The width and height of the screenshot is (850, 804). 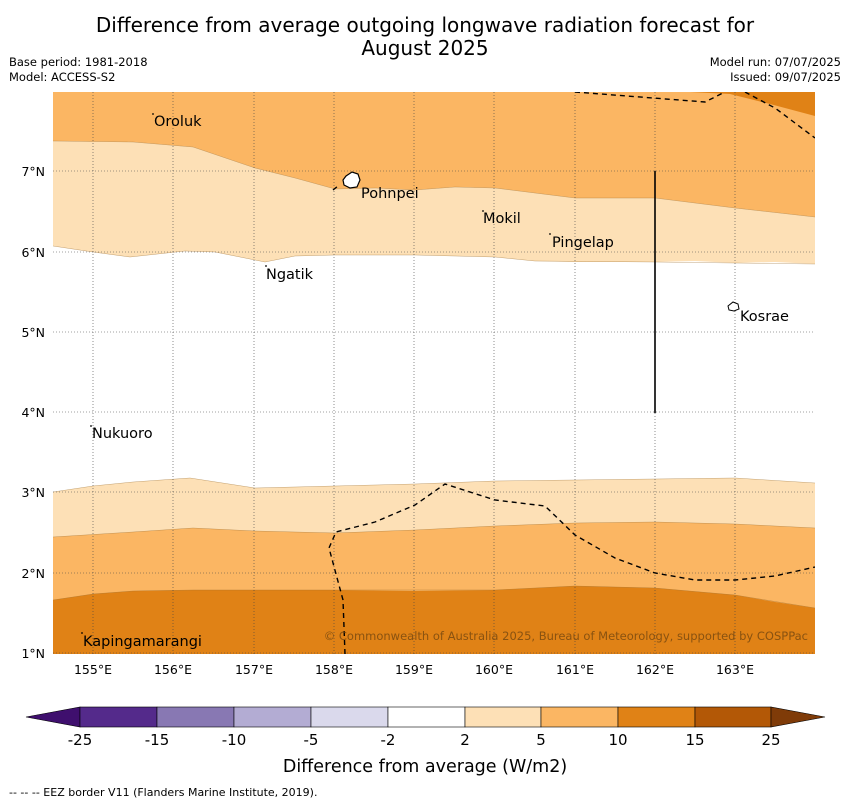 I want to click on colorbar-extend-high, so click(x=798, y=717).